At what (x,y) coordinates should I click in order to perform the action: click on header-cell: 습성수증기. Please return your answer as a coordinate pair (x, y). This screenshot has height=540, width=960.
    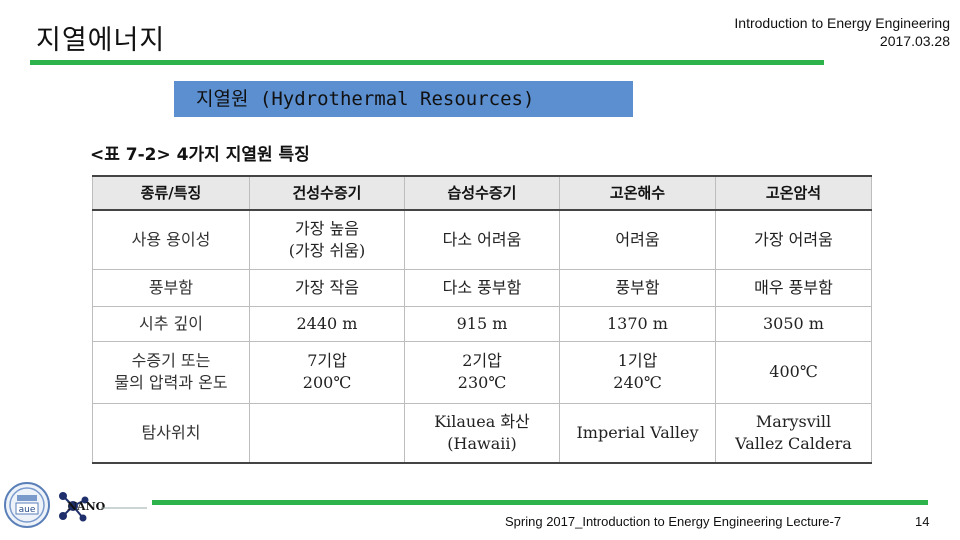
    Looking at the image, I should click on (482, 193).